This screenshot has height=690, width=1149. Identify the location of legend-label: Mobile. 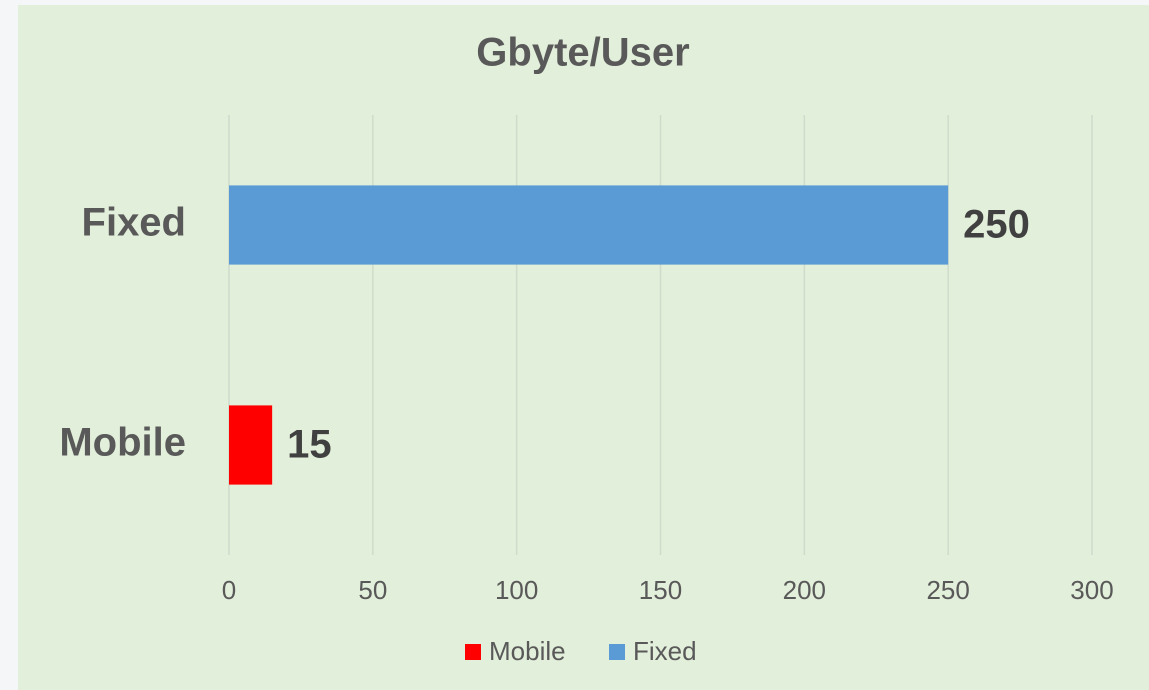
(527, 651).